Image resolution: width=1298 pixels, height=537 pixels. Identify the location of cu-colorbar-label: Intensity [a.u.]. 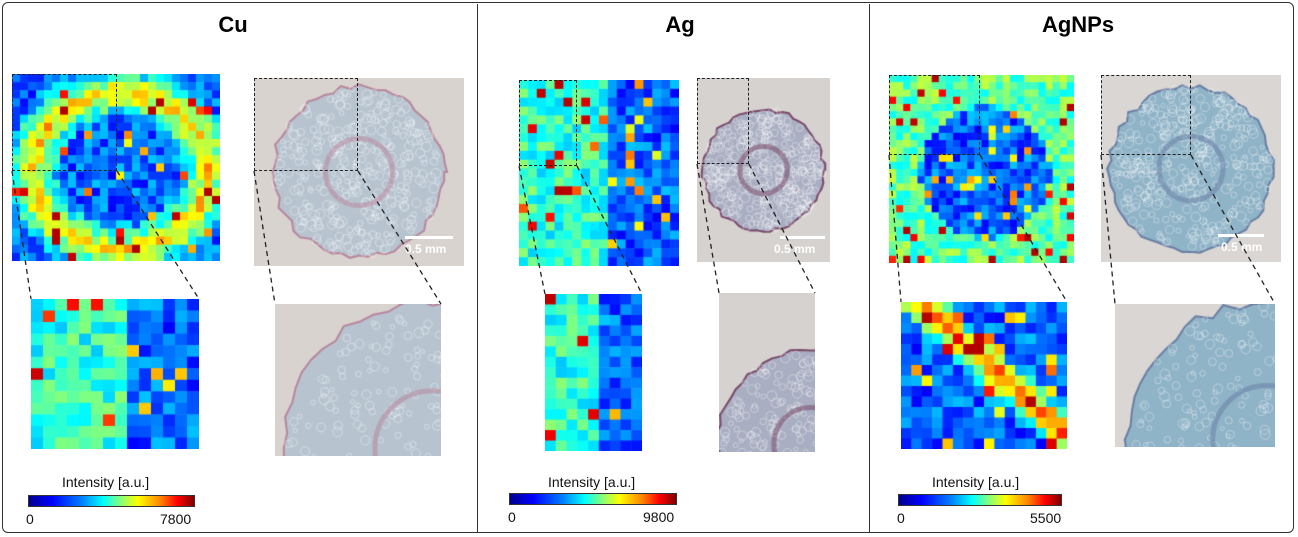
(106, 482).